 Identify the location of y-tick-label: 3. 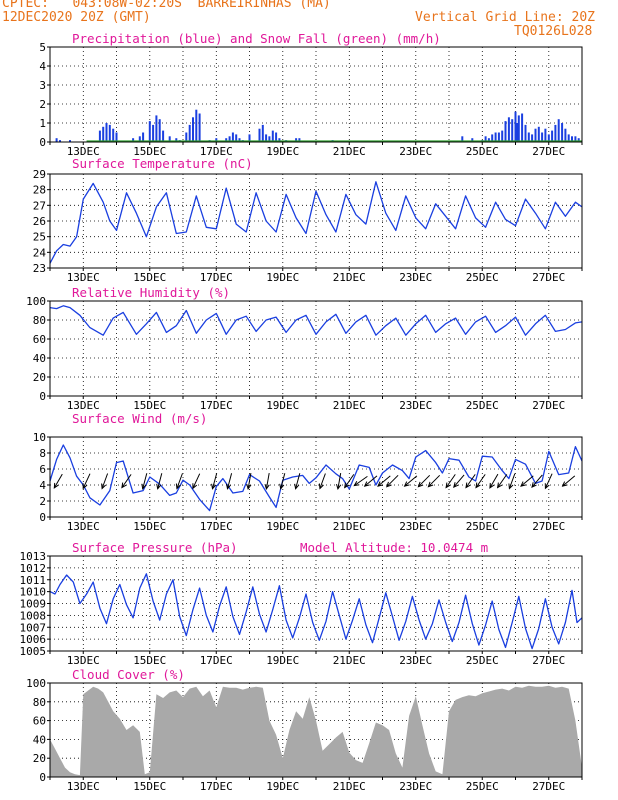
(42, 85).